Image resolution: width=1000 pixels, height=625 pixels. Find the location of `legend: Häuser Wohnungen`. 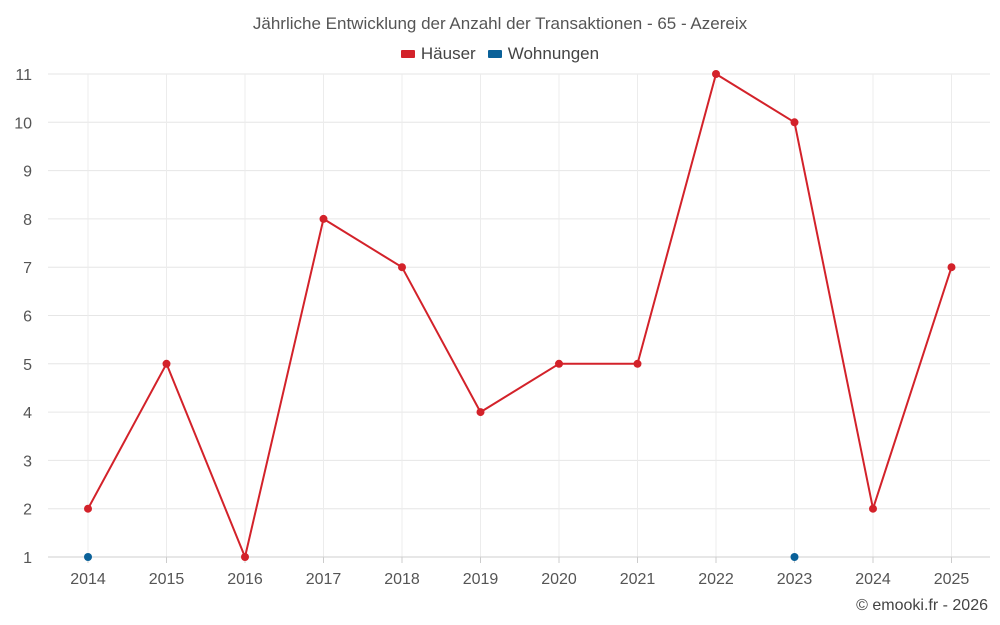

legend: Häuser Wohnungen is located at coordinates (500, 54).